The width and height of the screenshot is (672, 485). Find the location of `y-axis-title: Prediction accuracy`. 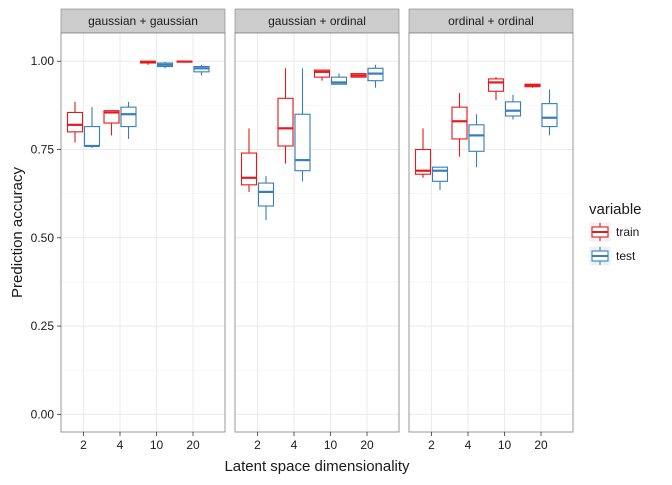

y-axis-title: Prediction accuracy is located at coordinates (17, 232).